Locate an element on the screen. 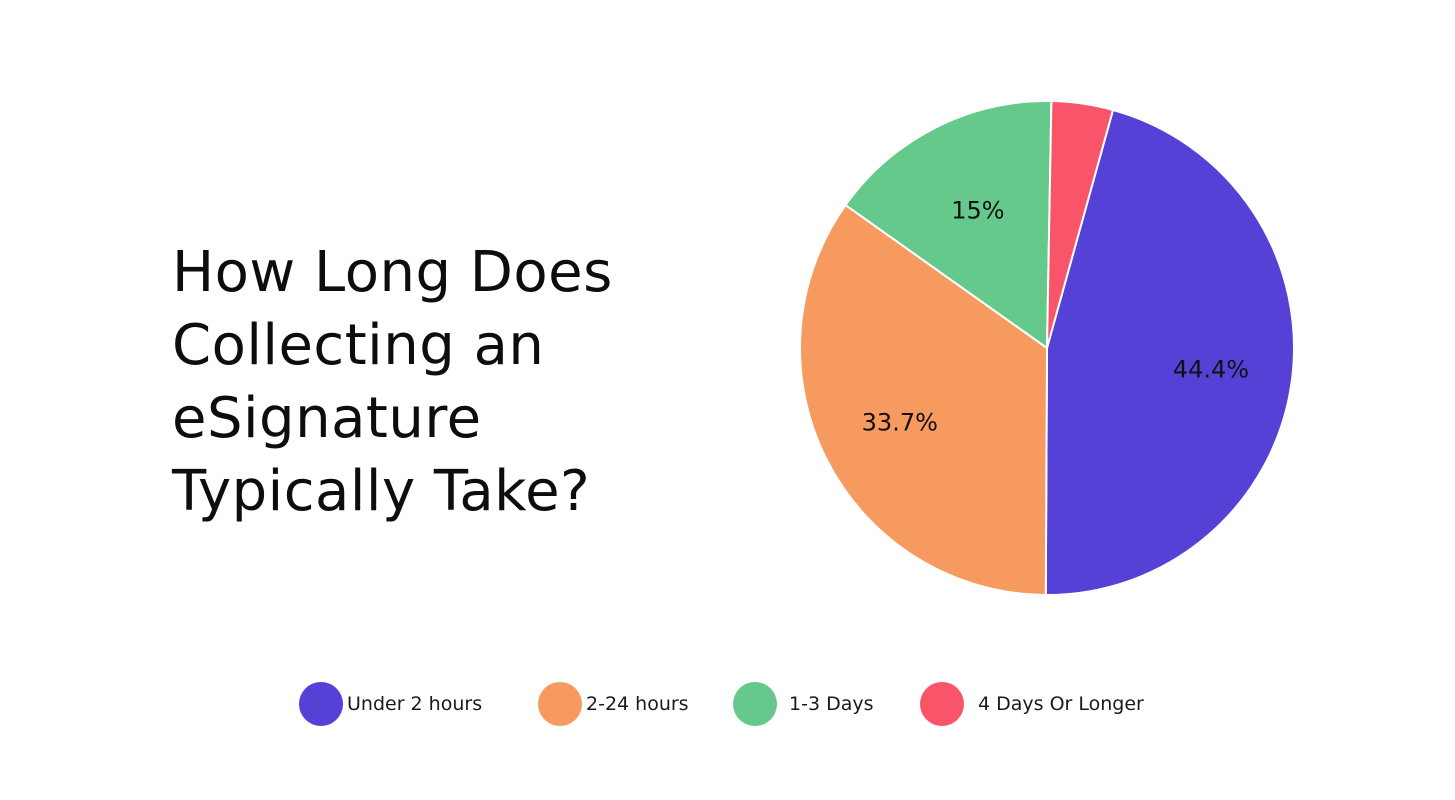 This screenshot has width=1455, height=800. data-label-2-24-hours: 33.7% is located at coordinates (900, 423).